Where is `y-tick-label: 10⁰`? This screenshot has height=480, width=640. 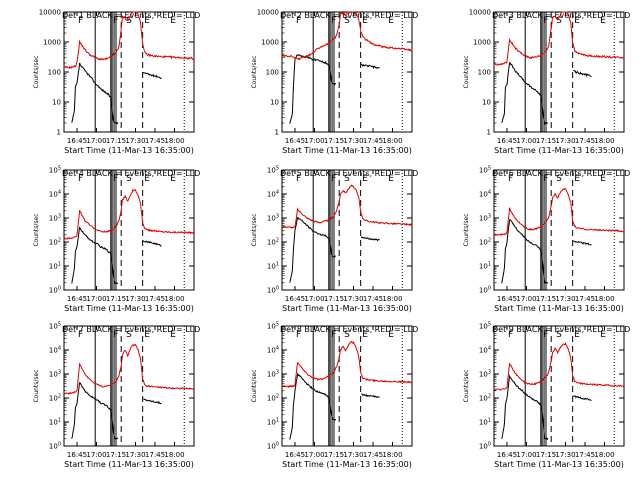 y-tick-label: 10⁰ is located at coordinates (273, 446).